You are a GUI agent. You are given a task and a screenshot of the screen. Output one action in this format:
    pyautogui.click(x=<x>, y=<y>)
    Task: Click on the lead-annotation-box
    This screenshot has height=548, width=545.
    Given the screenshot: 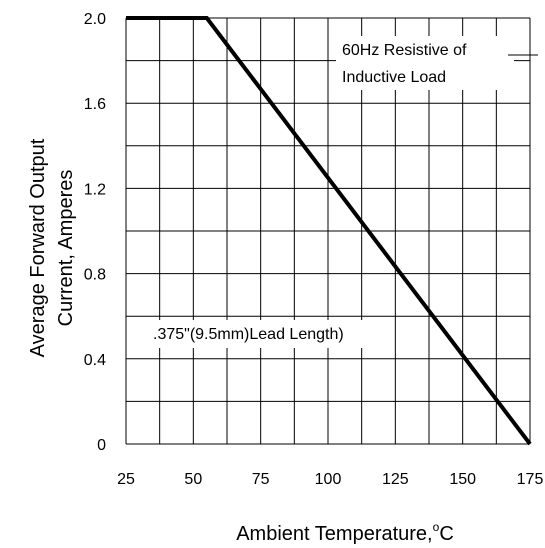 What is the action you would take?
    pyautogui.click(x=270, y=334)
    